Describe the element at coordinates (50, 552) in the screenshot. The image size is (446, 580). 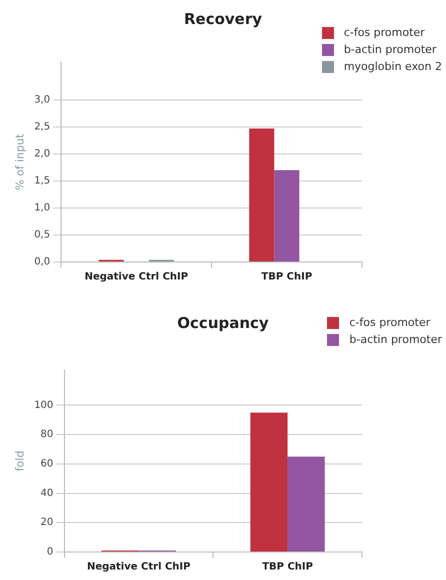
I see `y-tick-label: 0` at that location.